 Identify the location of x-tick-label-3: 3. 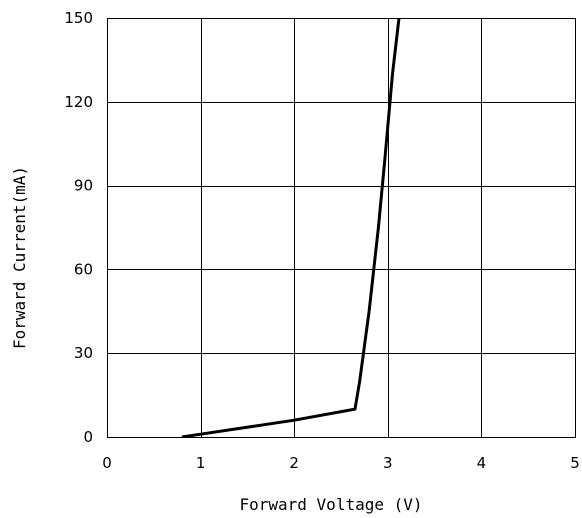
(388, 463).